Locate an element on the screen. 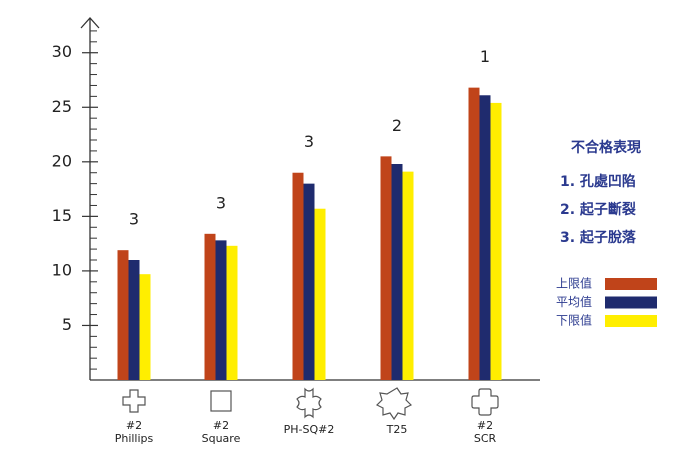  y-tick-label: 15 is located at coordinates (62, 215).